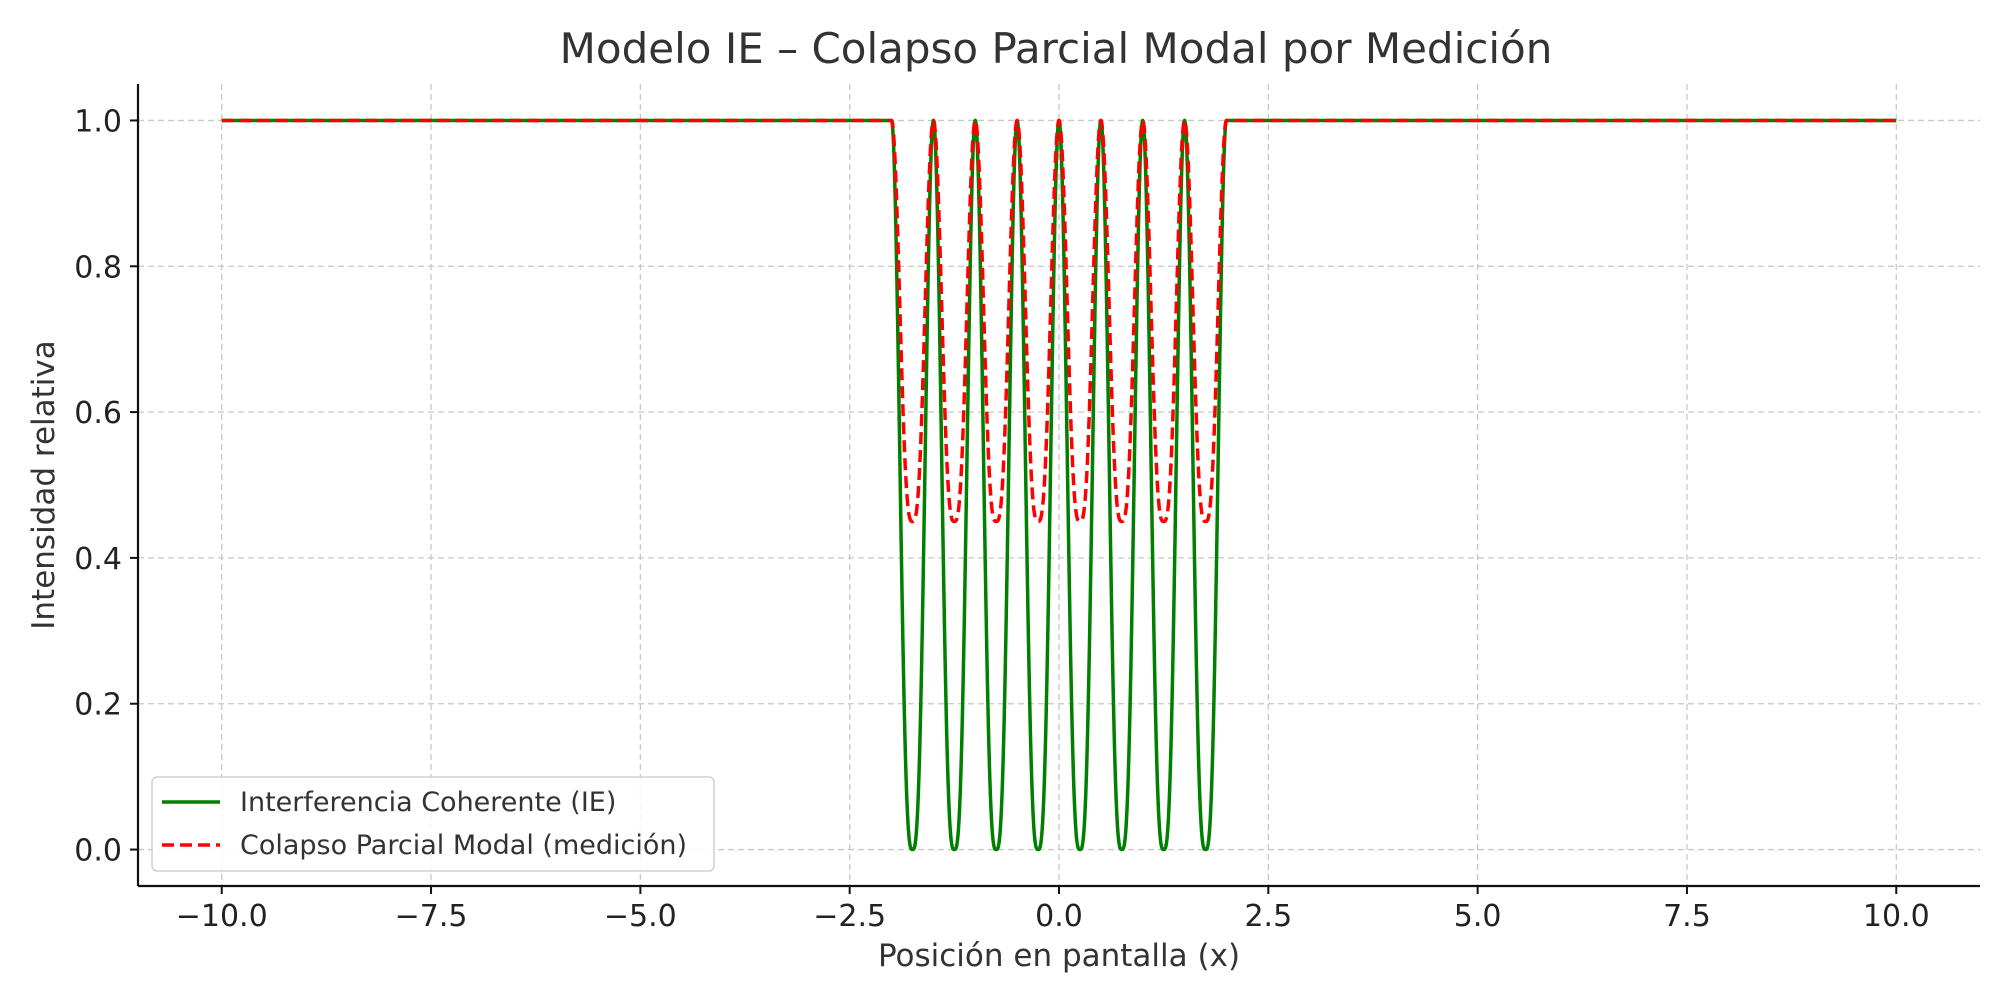 The image size is (2000, 1000). What do you see at coordinates (640, 916) in the screenshot?
I see `x-tick-label: −5.0` at bounding box center [640, 916].